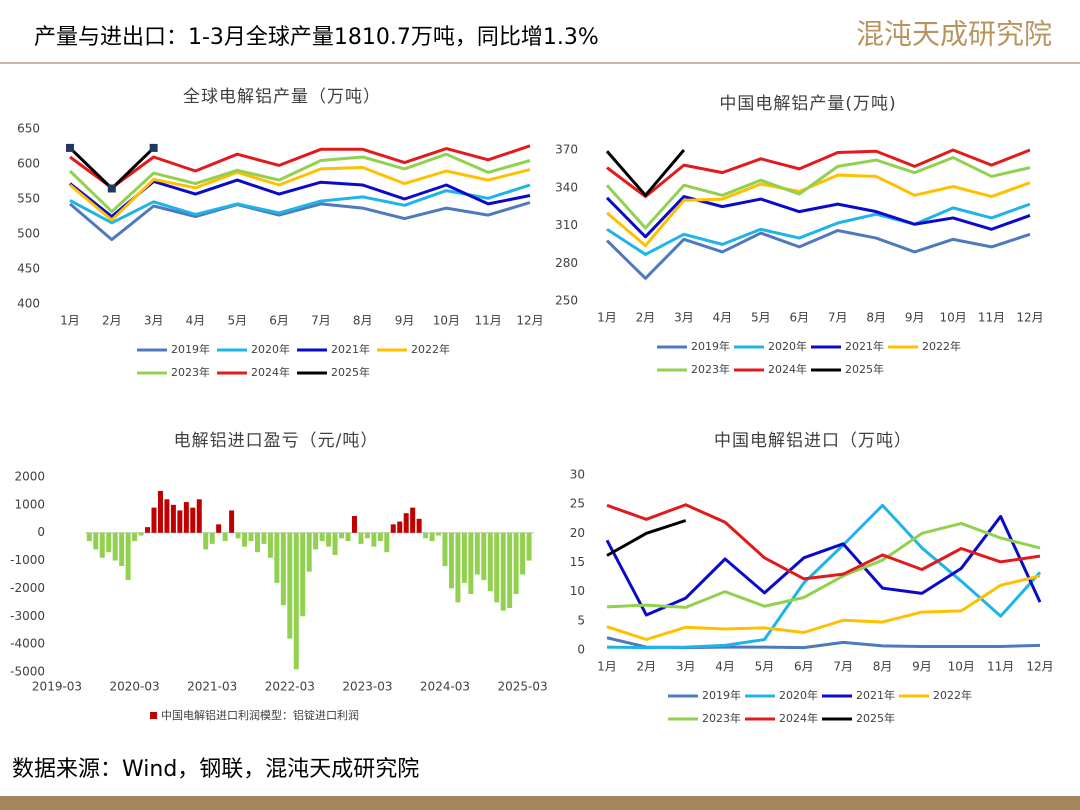 The image size is (1080, 810). What do you see at coordinates (276, 441) in the screenshot?
I see `chart-title: 电解铝进口盈亏（元/吨）` at bounding box center [276, 441].